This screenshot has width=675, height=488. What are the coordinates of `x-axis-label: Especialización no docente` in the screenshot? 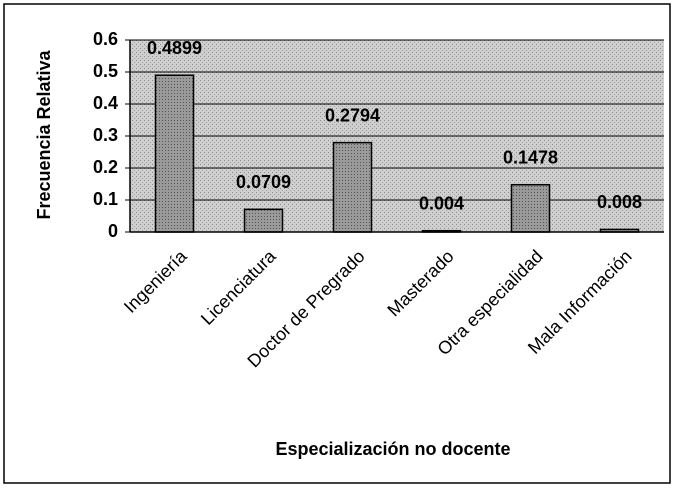 It's located at (392, 449).